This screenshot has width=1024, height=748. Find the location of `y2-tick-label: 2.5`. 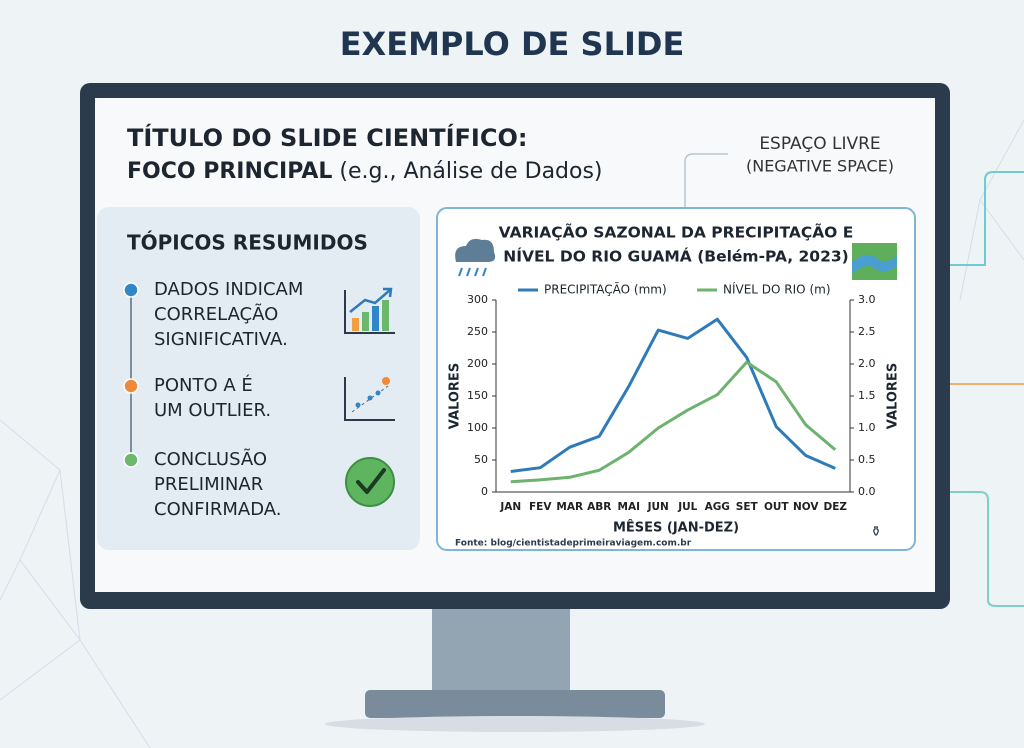

y2-tick-label: 2.5 is located at coordinates (867, 331).